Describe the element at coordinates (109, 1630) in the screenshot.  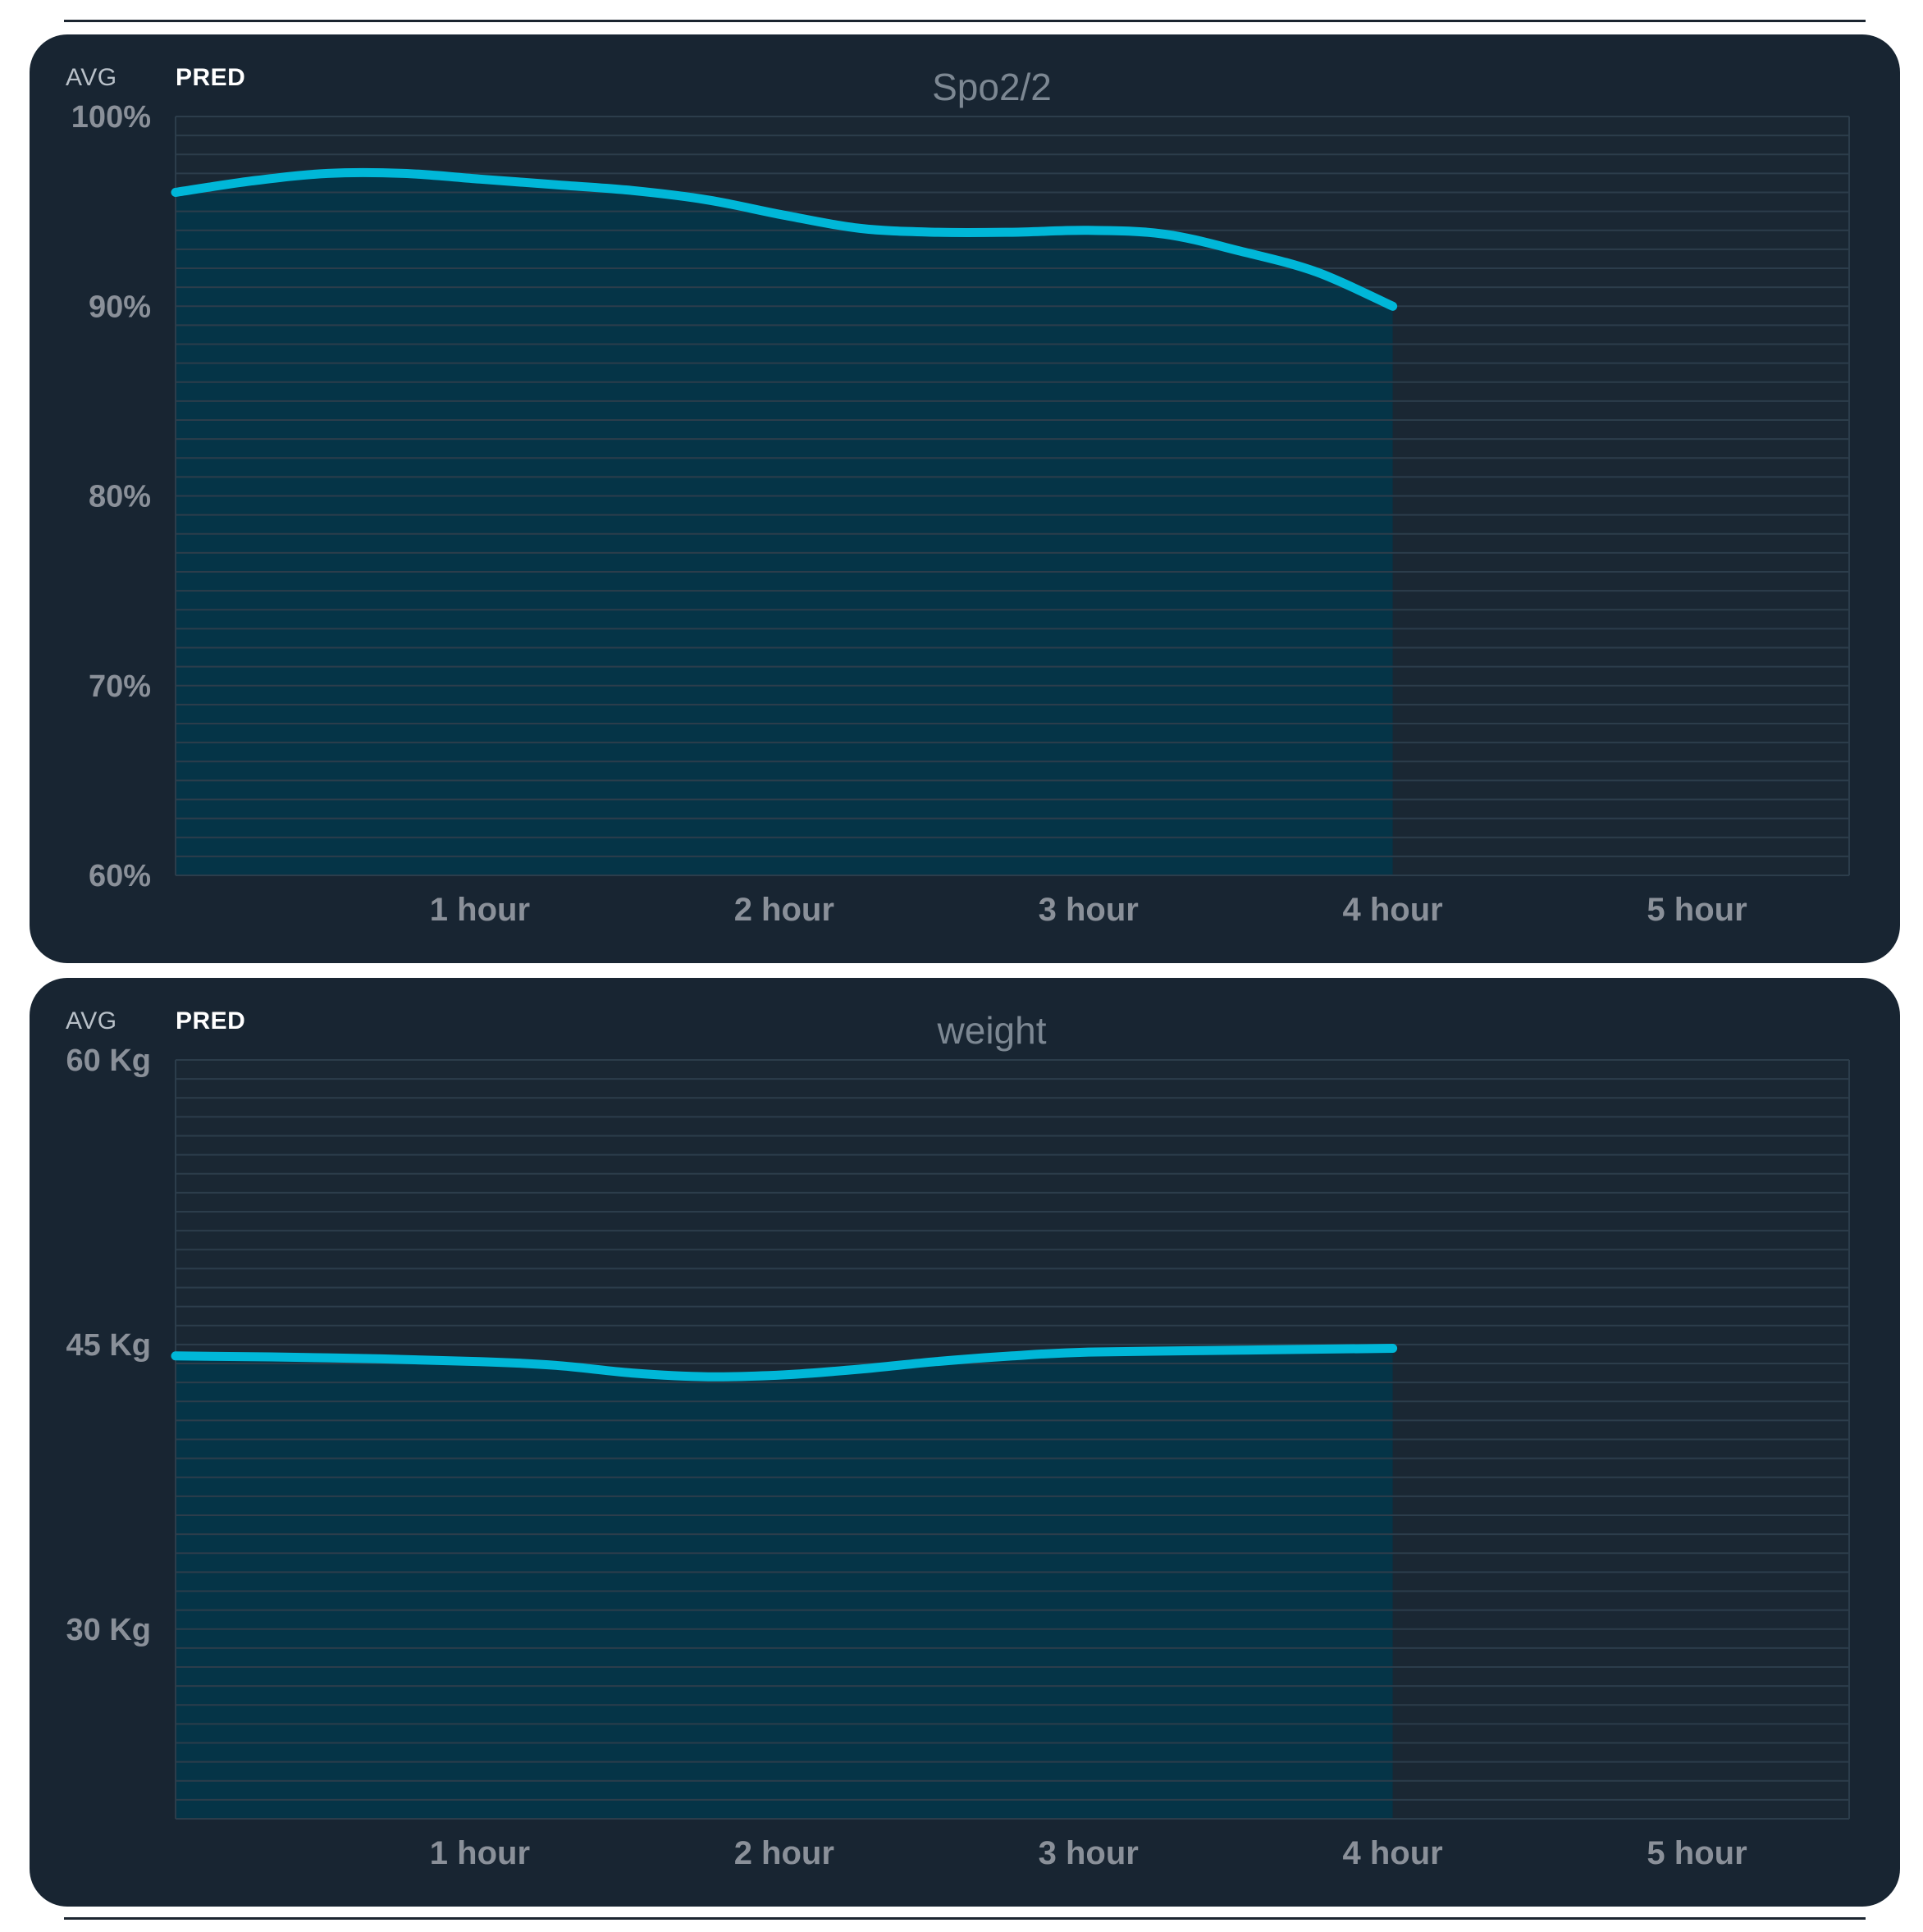
I see `y-tick-label: 30 Kg` at that location.